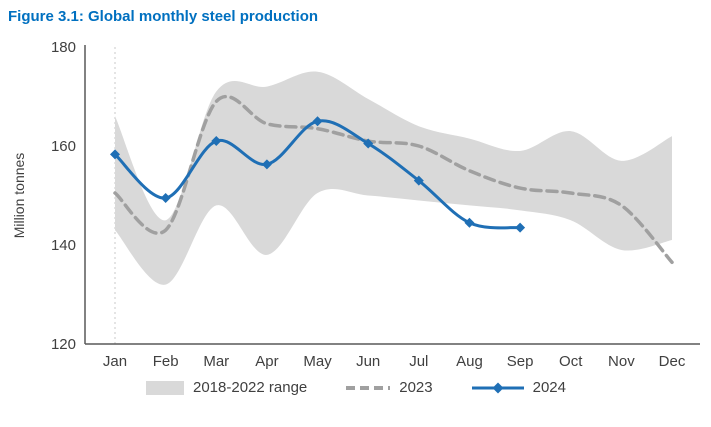 This screenshot has width=711, height=427. What do you see at coordinates (166, 361) in the screenshot?
I see `x-tick-label: Feb` at bounding box center [166, 361].